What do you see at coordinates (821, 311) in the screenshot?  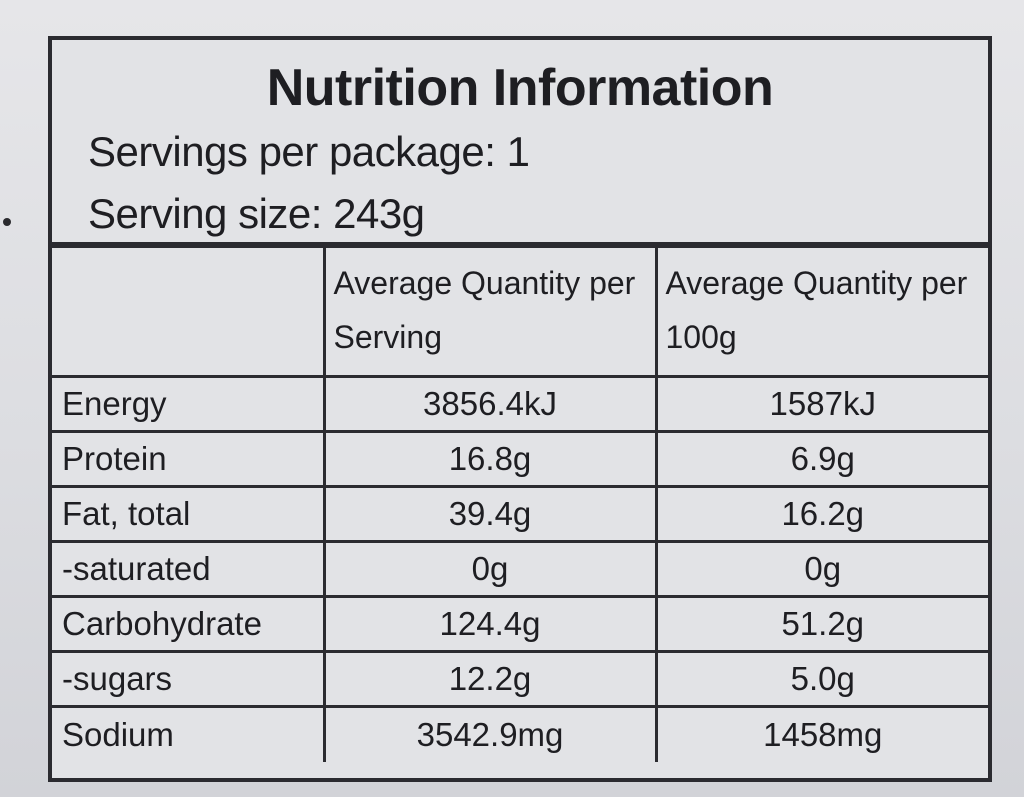 I see `header-per-100g: Average Quantity per 100g` at bounding box center [821, 311].